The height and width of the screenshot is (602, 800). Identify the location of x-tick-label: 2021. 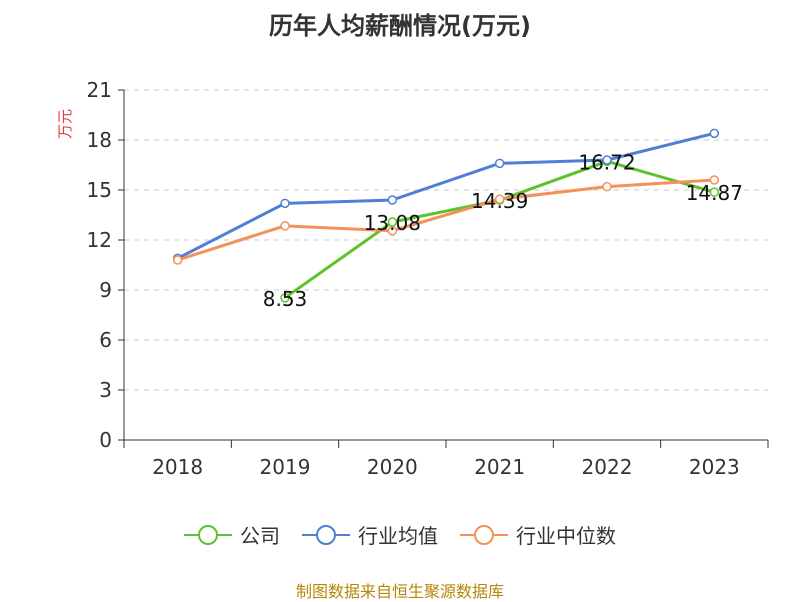
(499, 467).